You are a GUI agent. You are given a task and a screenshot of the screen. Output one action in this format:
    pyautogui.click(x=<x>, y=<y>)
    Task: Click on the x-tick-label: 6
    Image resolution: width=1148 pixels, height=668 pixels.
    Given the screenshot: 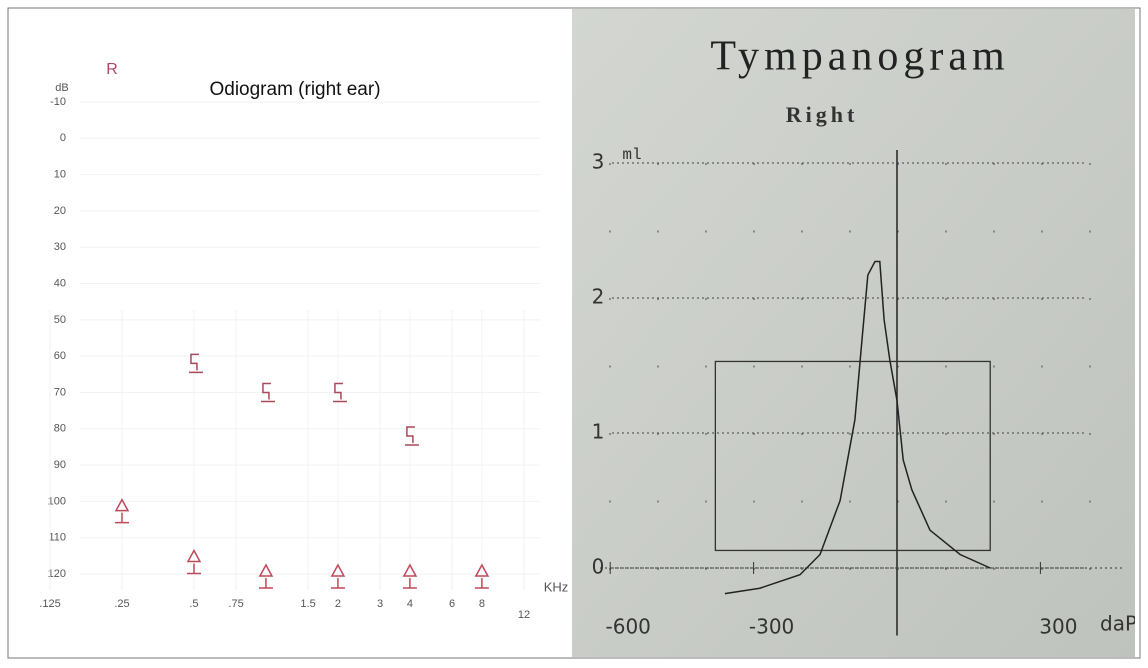 What is the action you would take?
    pyautogui.click(x=452, y=604)
    